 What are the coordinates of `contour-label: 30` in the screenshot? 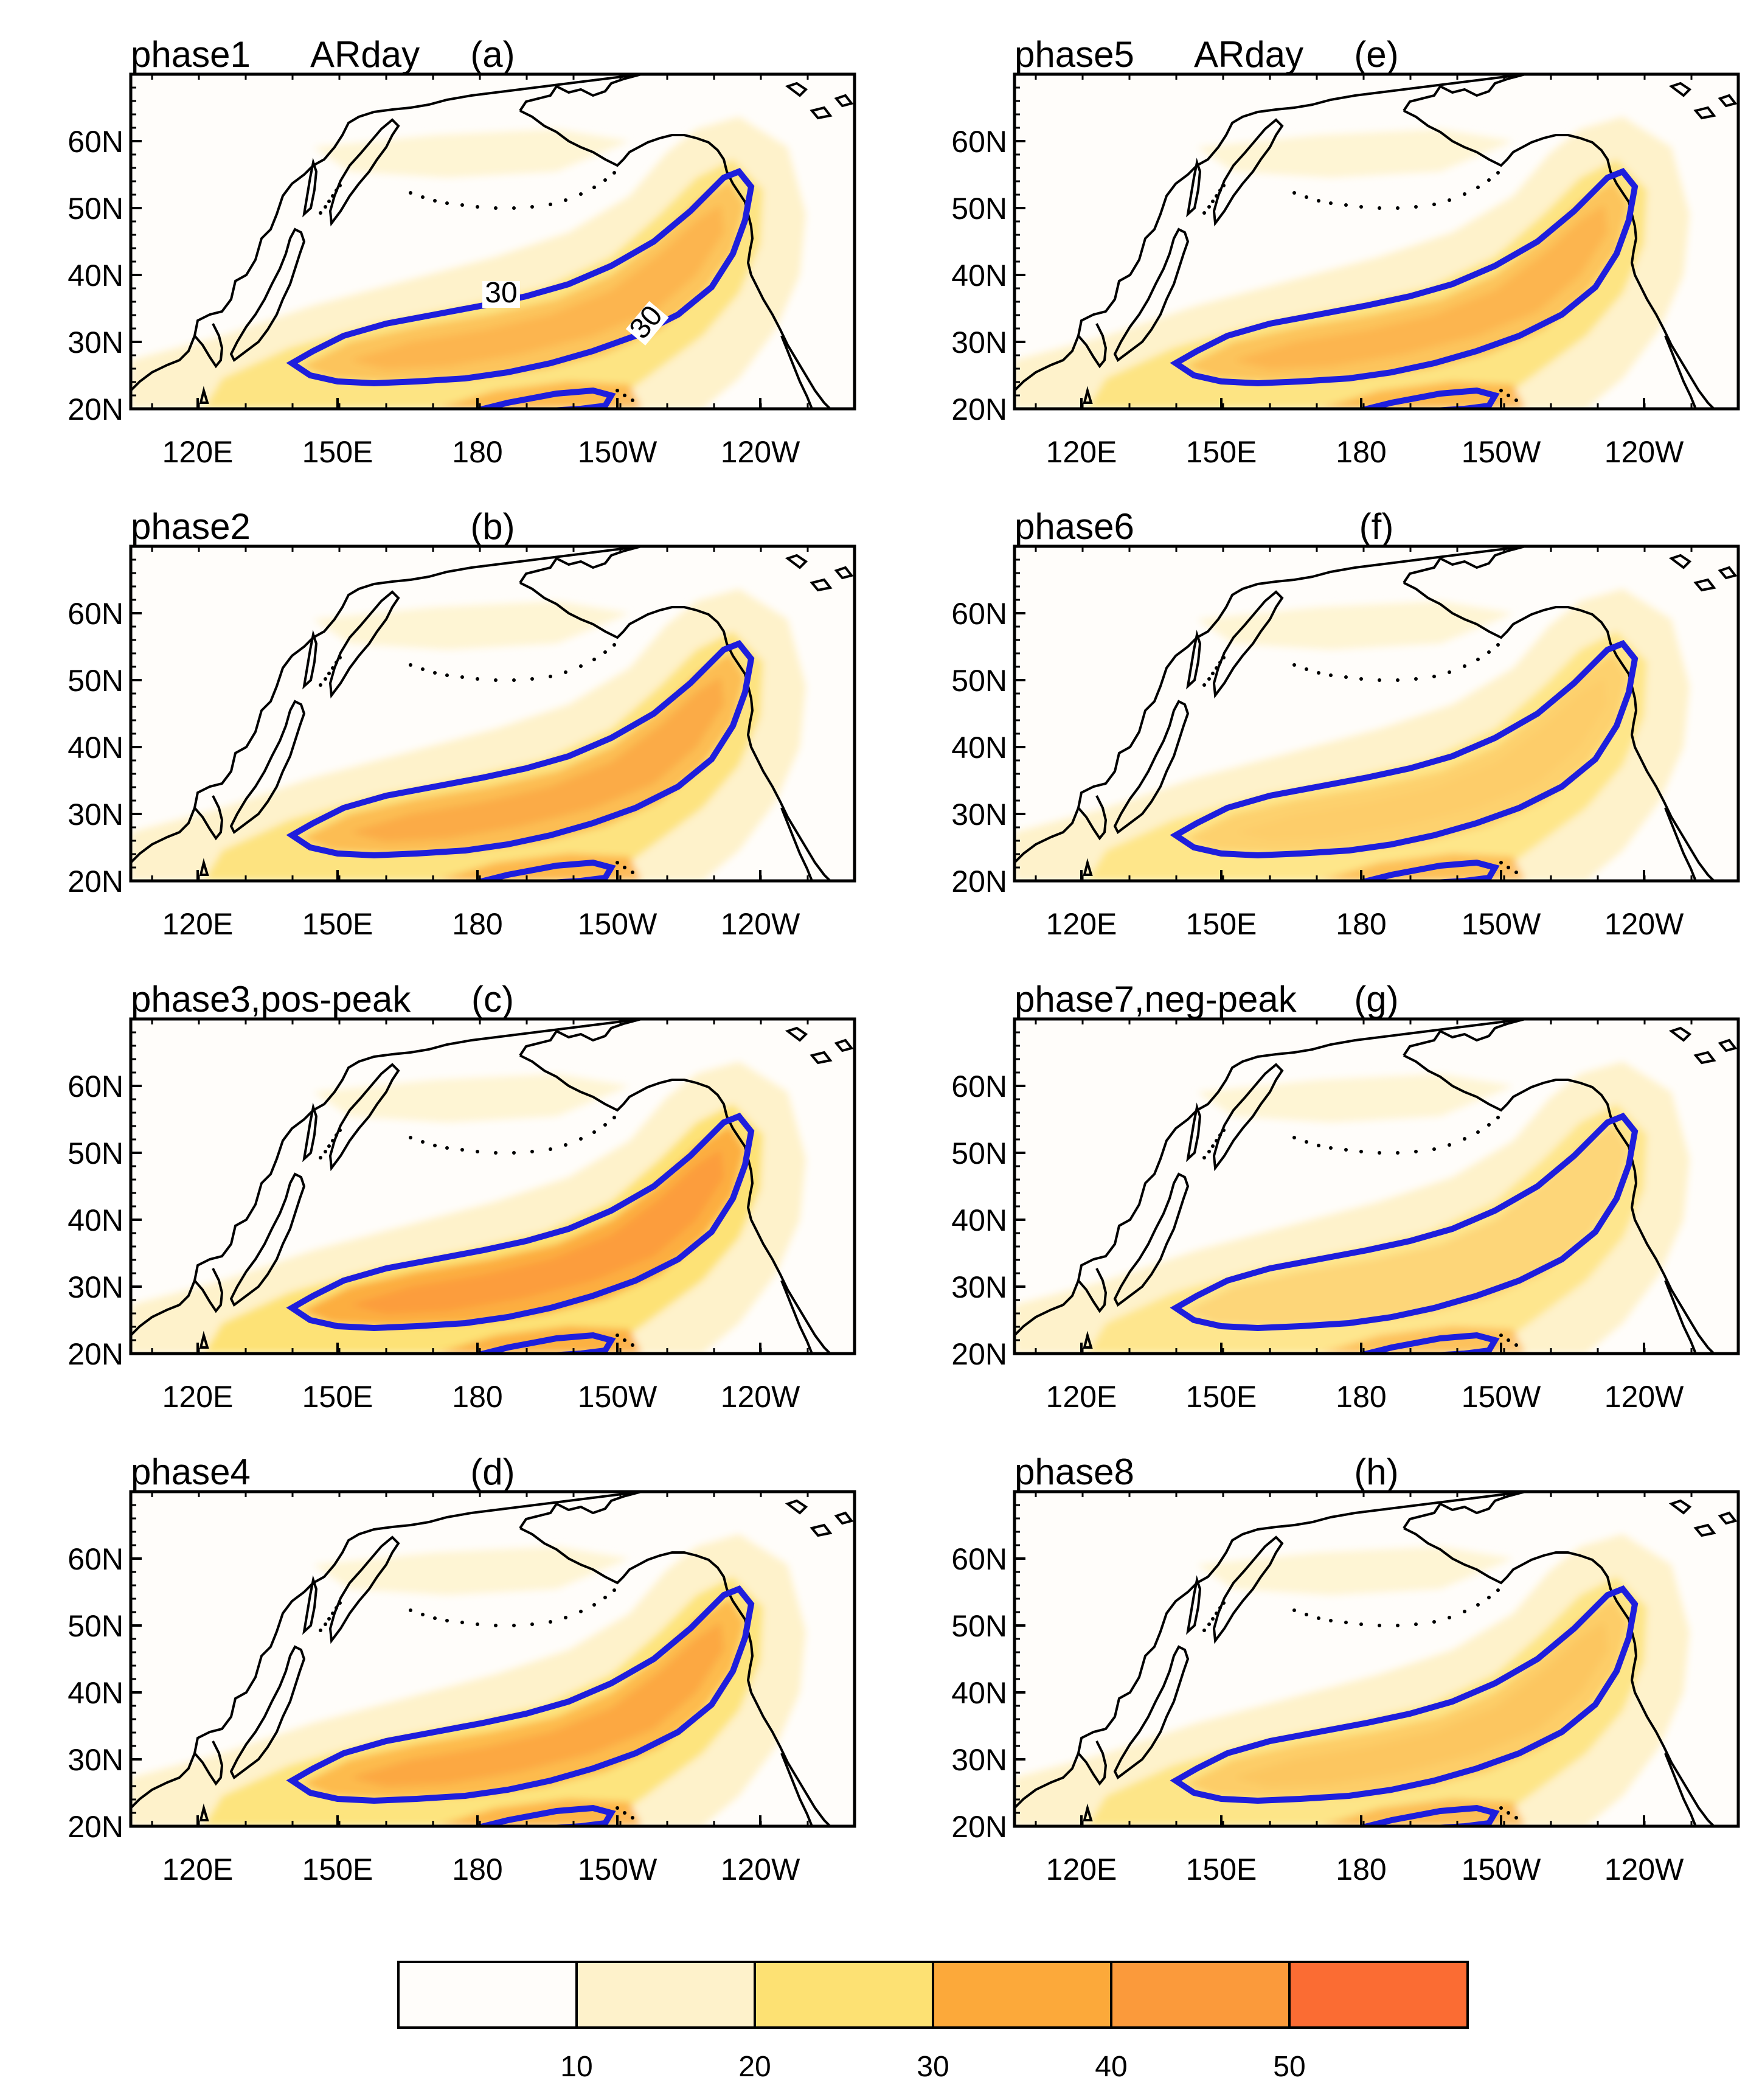 It's located at (501, 293).